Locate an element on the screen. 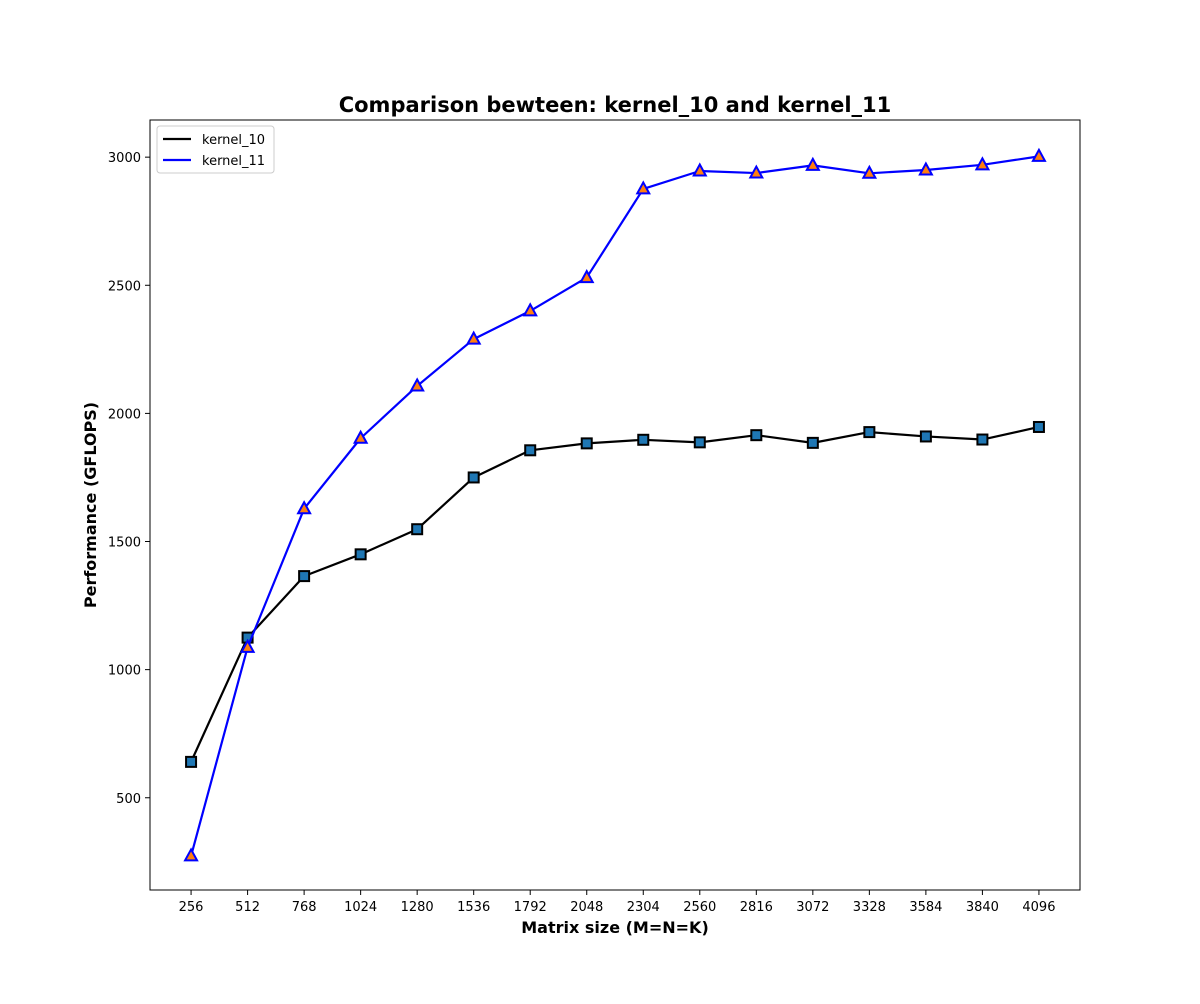 Image resolution: width=1200 pixels, height=1004 pixels. x-tick-label: 3328 is located at coordinates (869, 907).